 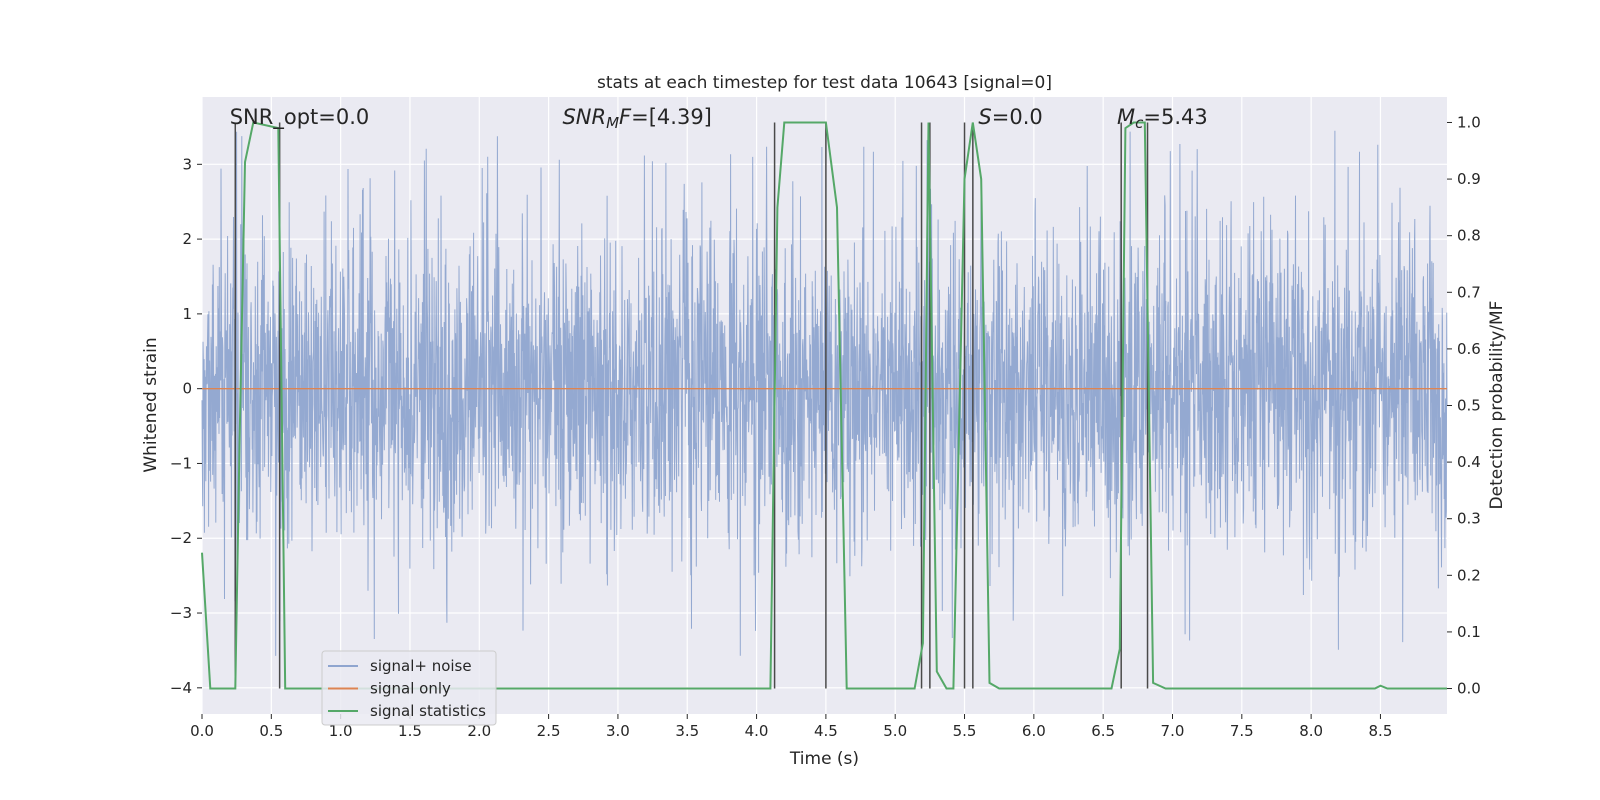 What do you see at coordinates (428, 711) in the screenshot?
I see `legend-label: signal statistics` at bounding box center [428, 711].